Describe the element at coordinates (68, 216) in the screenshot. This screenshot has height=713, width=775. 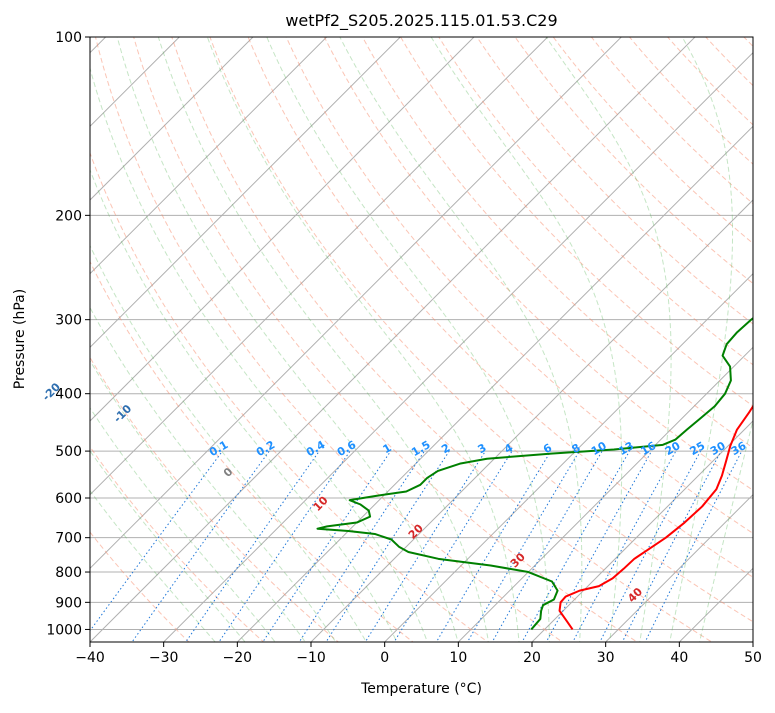
I see `y-tick-label: 200` at that location.